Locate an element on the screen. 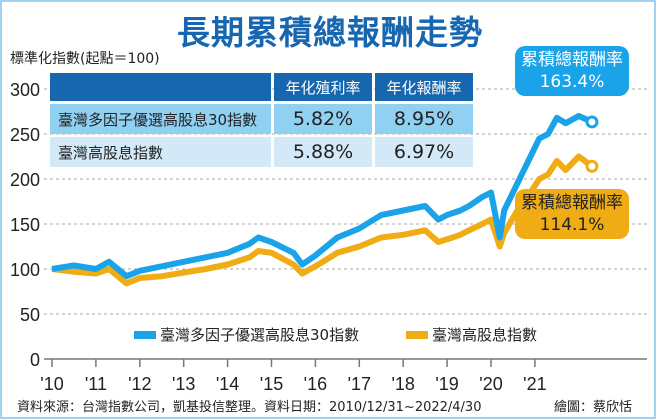 Image resolution: width=656 pixels, height=419 pixels. table-row: 臺灣多因子優選高股息30指數 5.82% 8.95% is located at coordinates (261, 119).